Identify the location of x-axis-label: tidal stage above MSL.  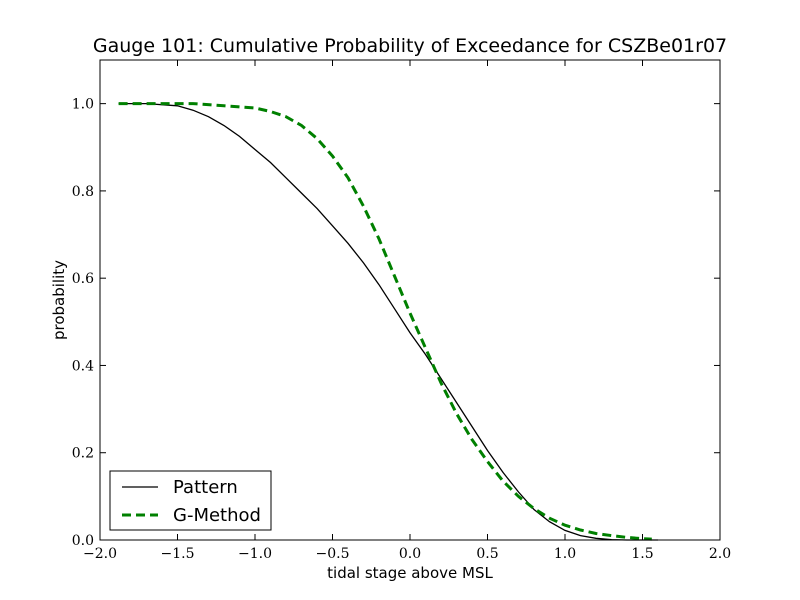
(410, 573).